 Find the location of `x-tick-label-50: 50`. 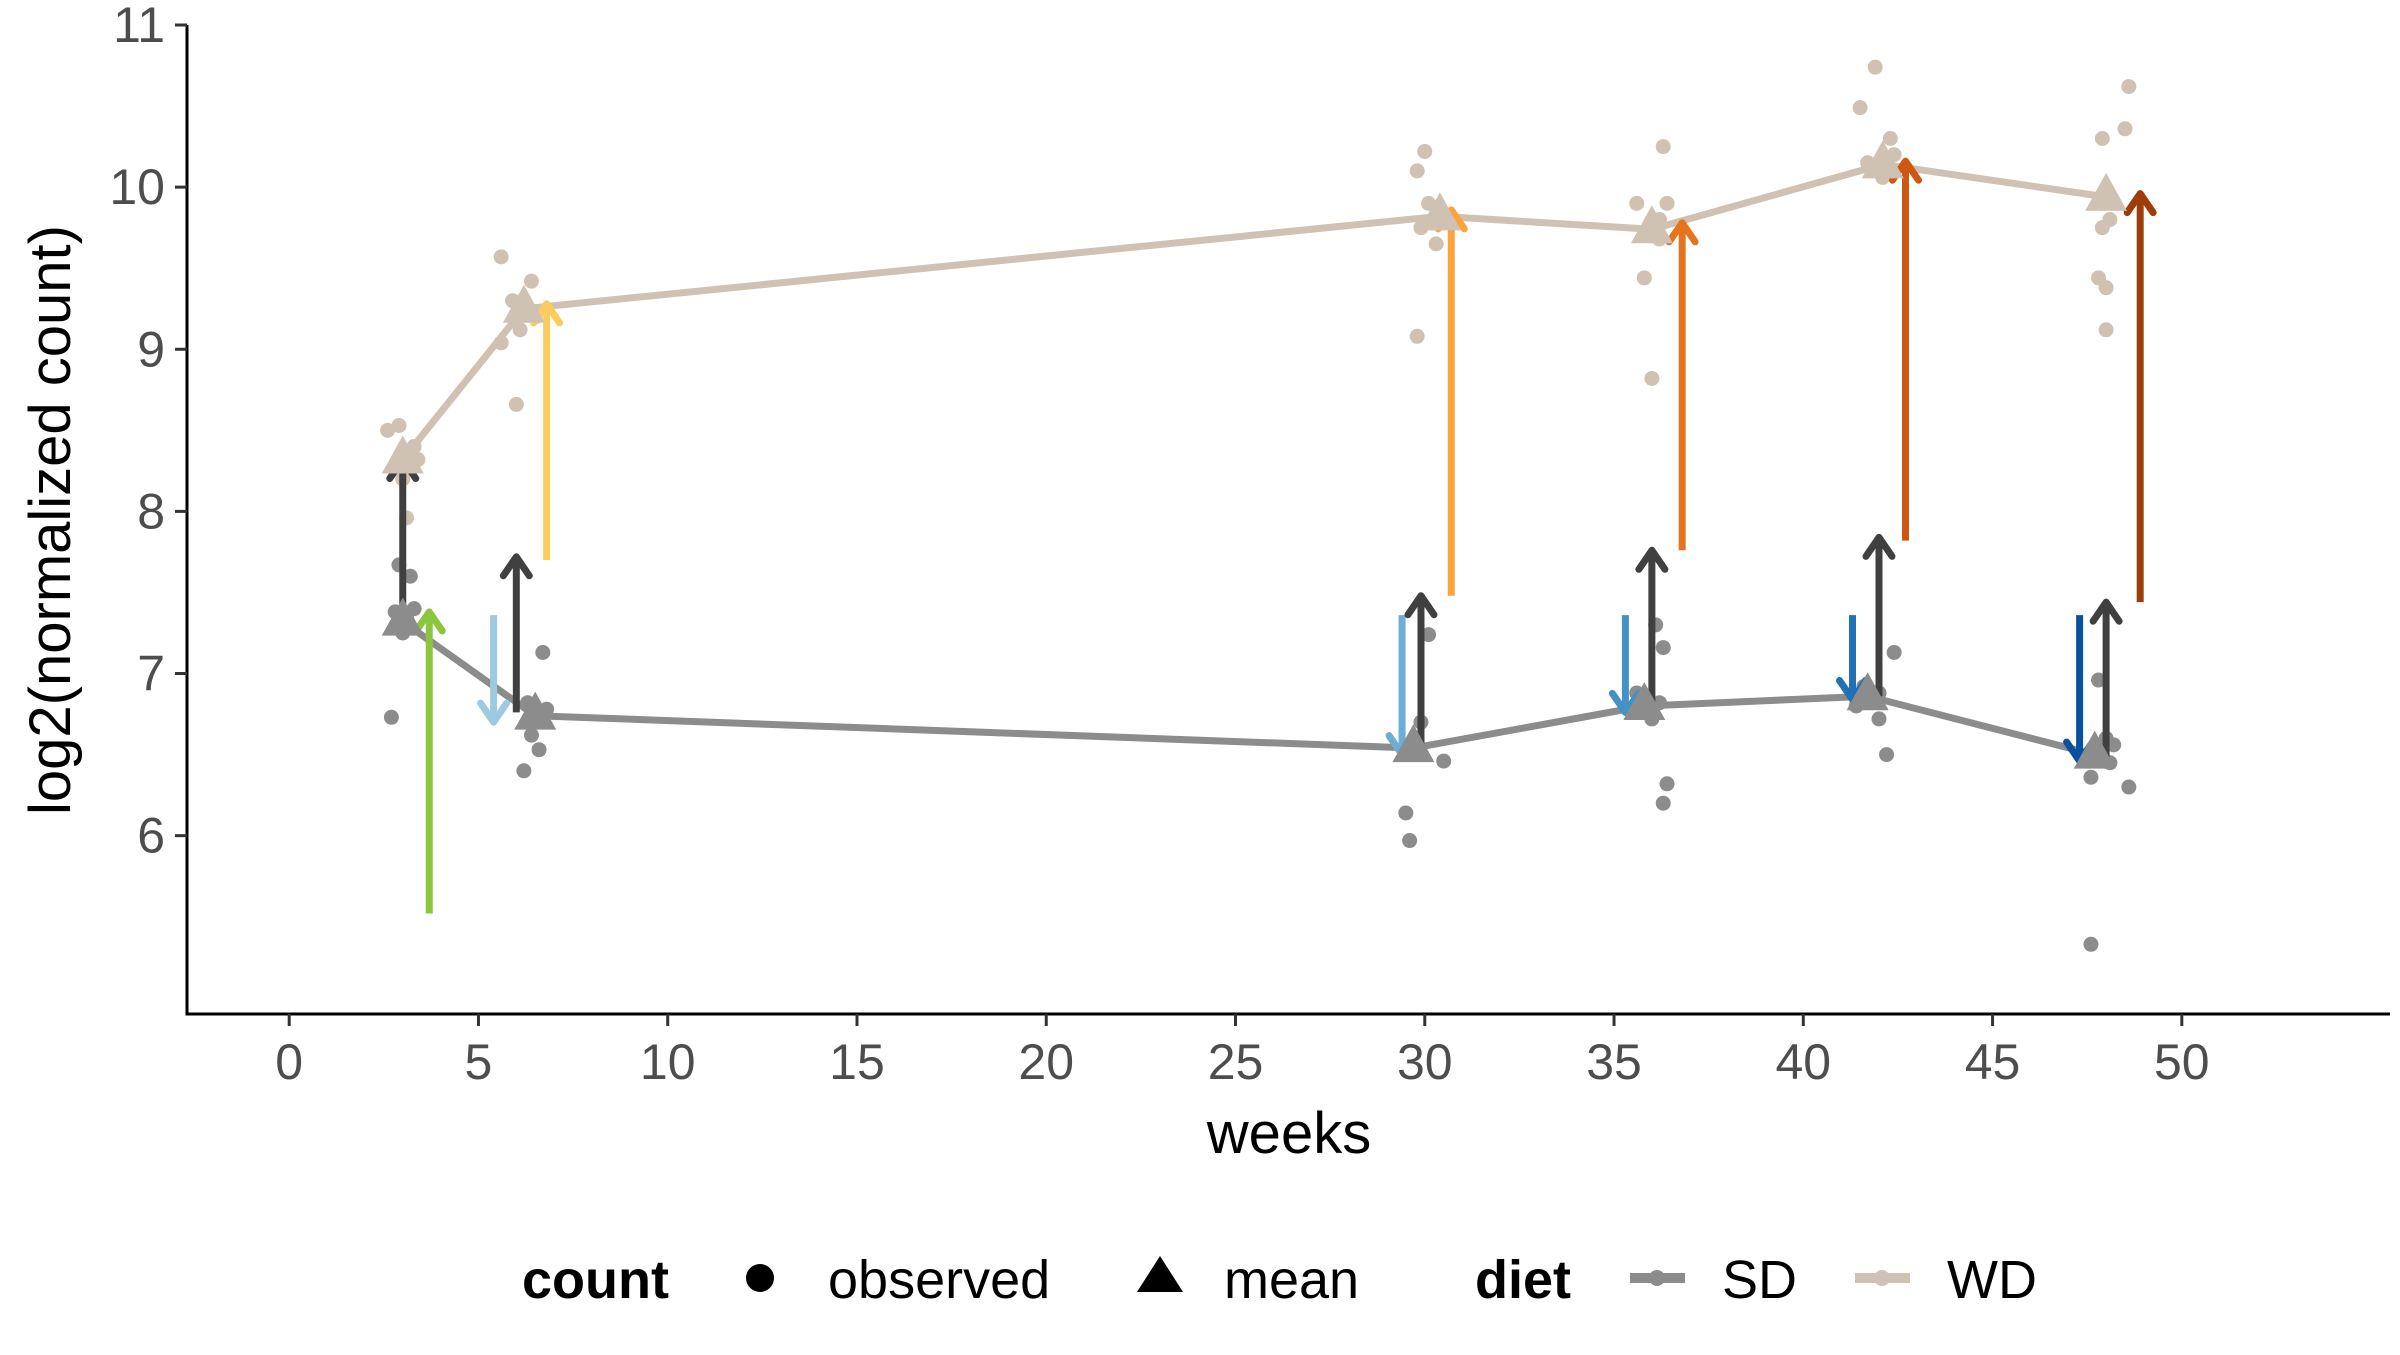

x-tick-label-50: 50 is located at coordinates (2182, 1062).